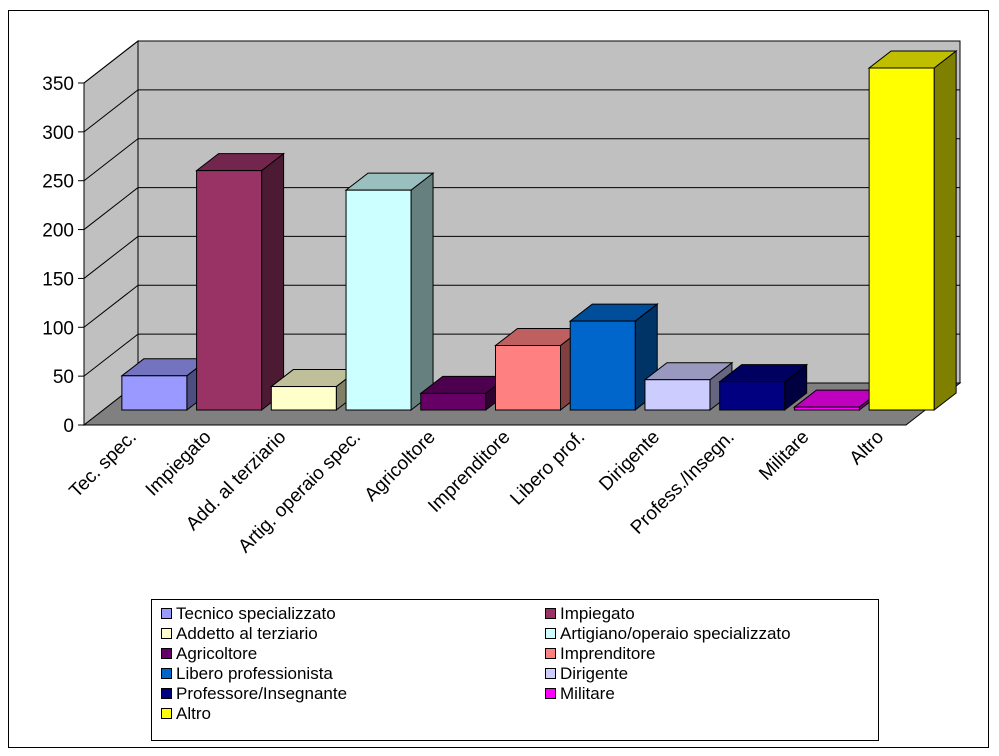 The image size is (999, 756). Describe the element at coordinates (58, 231) in the screenshot. I see `y-tick-label: 200` at that location.